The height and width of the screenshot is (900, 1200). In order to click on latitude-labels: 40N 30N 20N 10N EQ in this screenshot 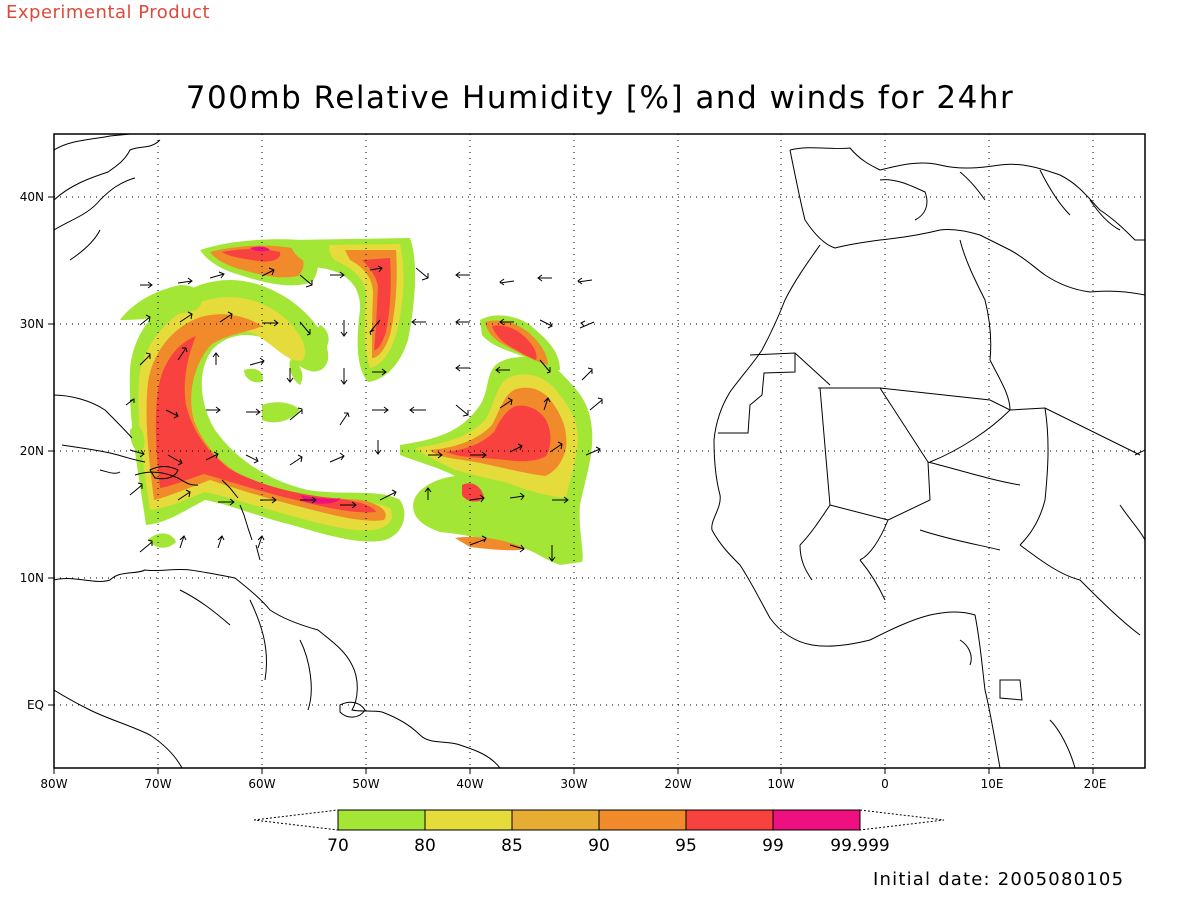, I will do `click(32, 451)`.